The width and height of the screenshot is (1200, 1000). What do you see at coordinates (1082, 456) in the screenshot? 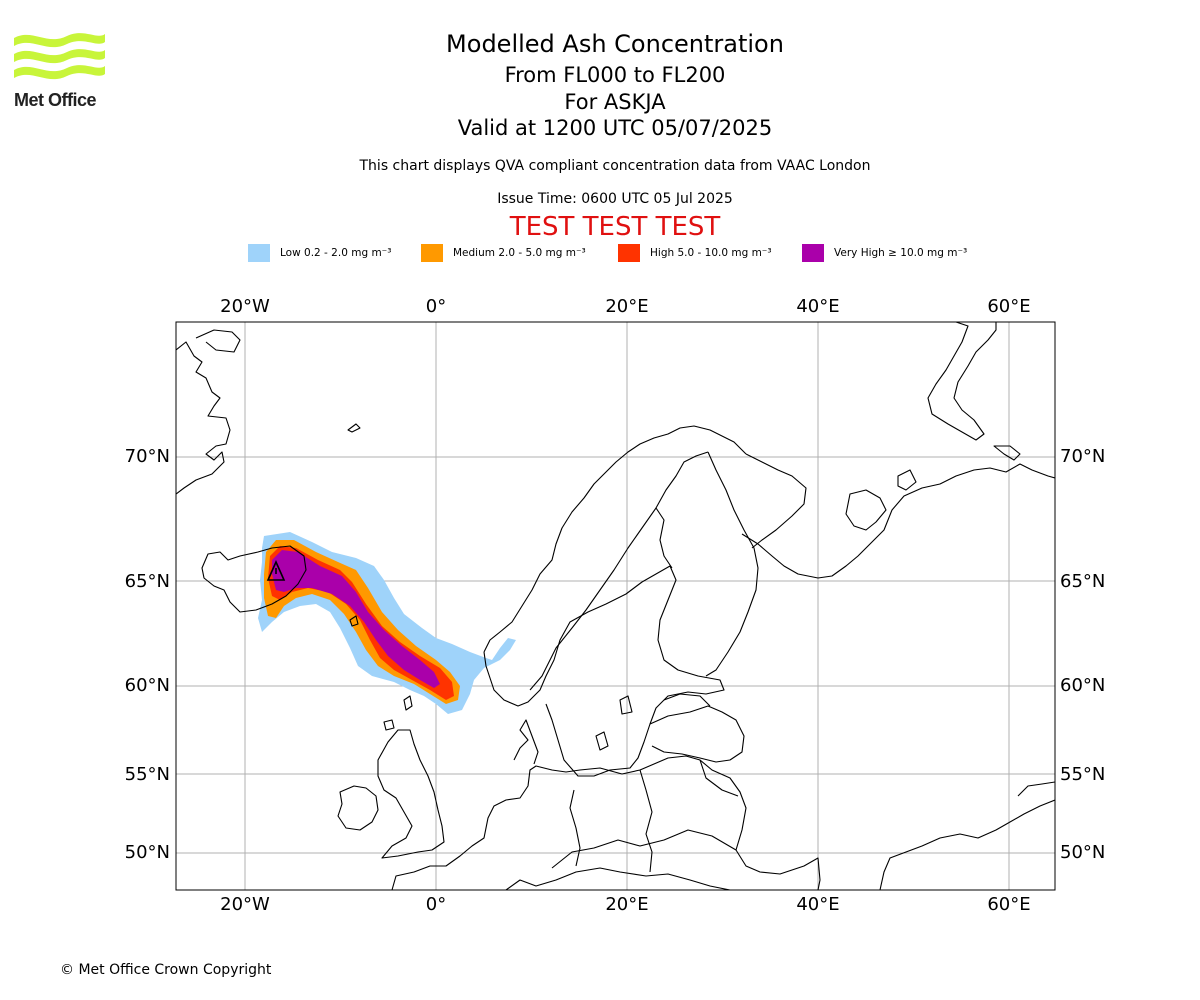
I see `lat-label-right: 70°N` at bounding box center [1082, 456].